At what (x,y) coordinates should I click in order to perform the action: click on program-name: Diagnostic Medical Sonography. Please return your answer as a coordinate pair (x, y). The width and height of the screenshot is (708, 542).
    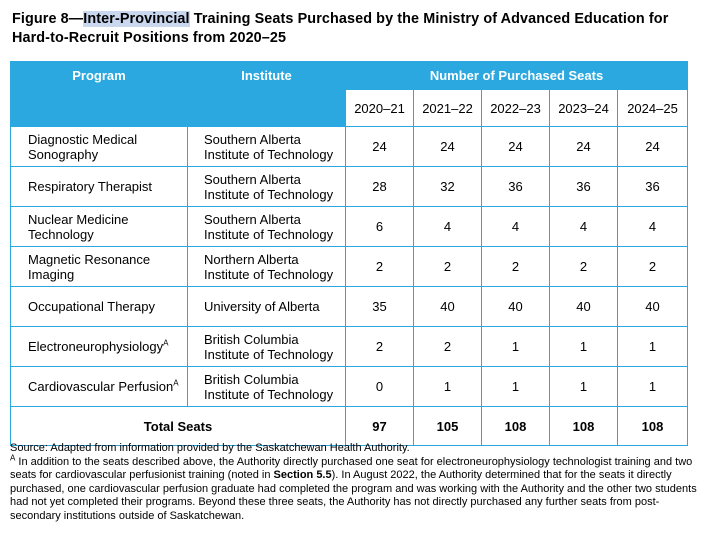
    Looking at the image, I should click on (83, 146).